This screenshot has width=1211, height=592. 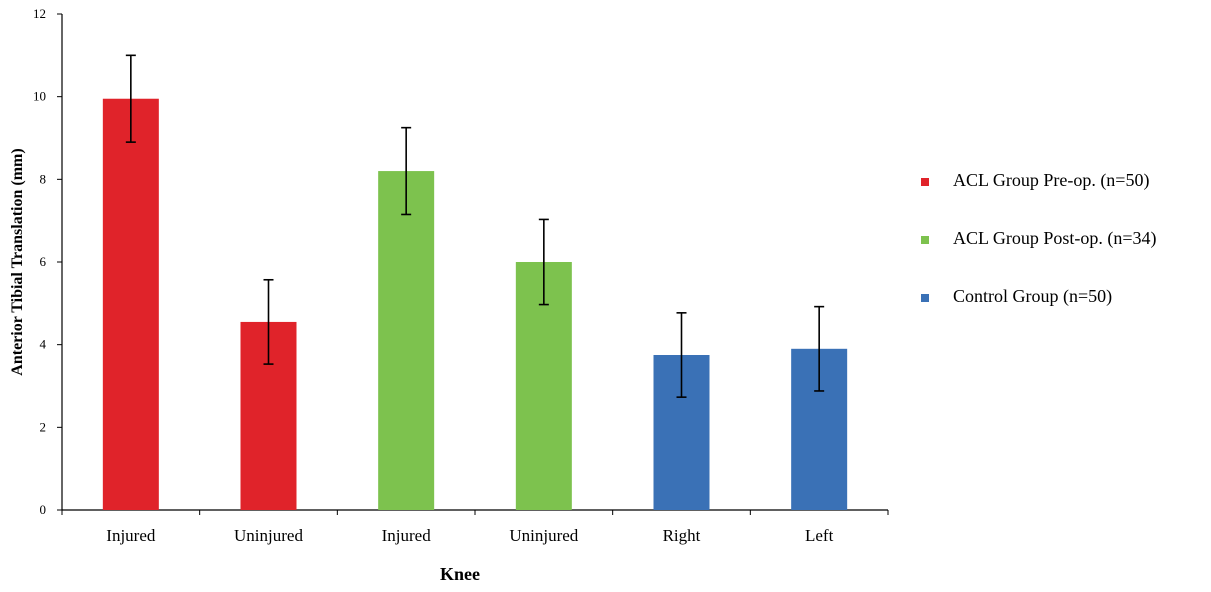 I want to click on y-tick-label: 12, so click(x=39, y=13).